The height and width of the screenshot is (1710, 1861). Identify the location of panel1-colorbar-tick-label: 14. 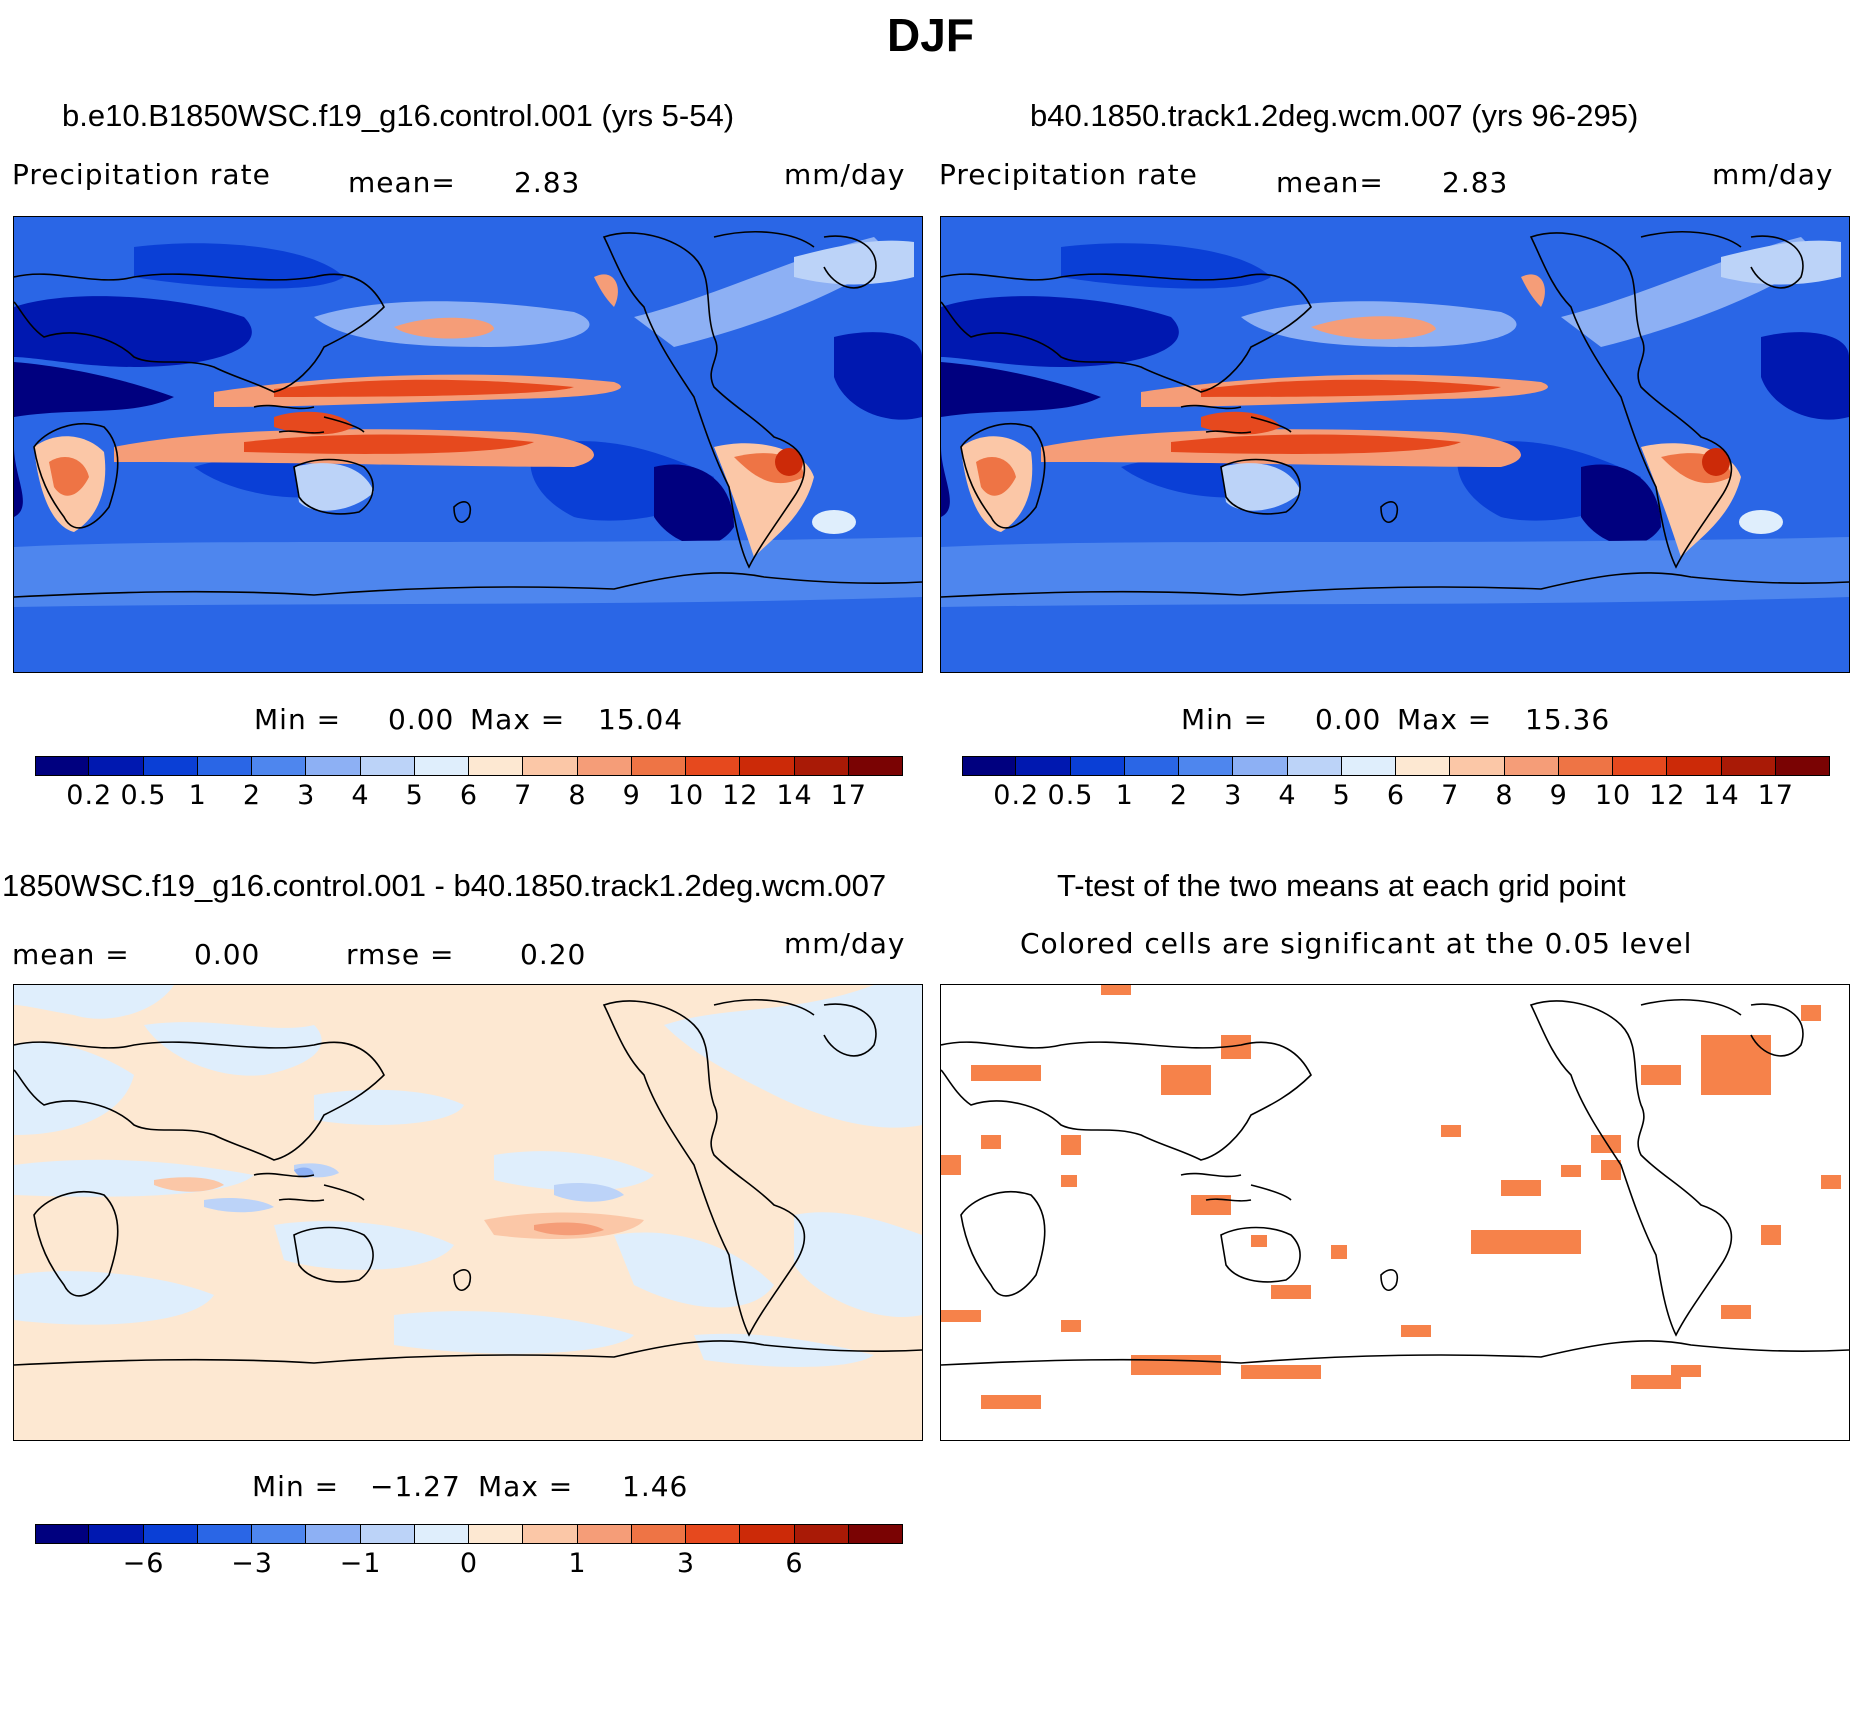
(794, 795).